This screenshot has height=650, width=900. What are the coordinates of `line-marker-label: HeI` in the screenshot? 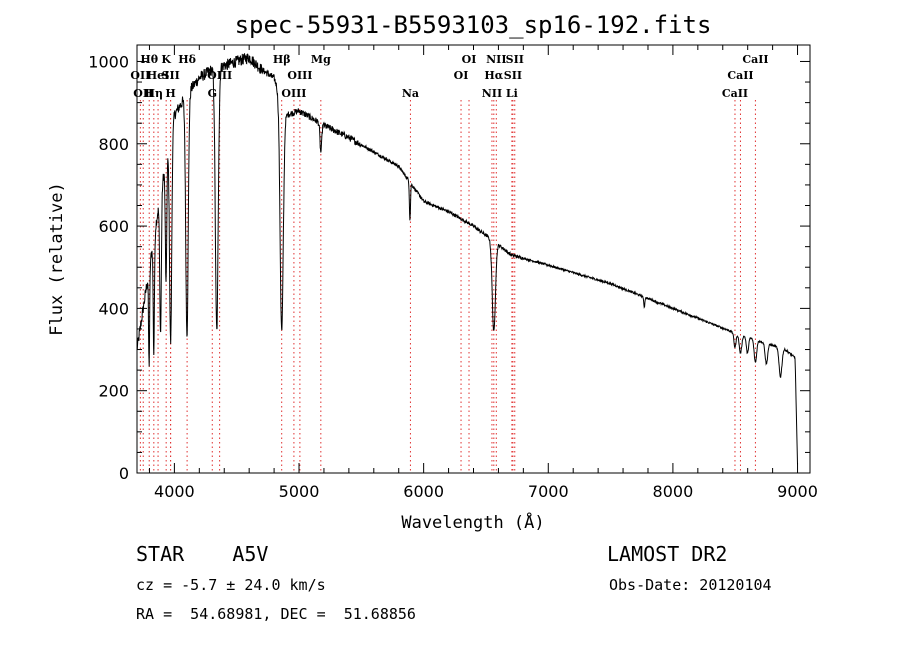 It's located at (158, 75).